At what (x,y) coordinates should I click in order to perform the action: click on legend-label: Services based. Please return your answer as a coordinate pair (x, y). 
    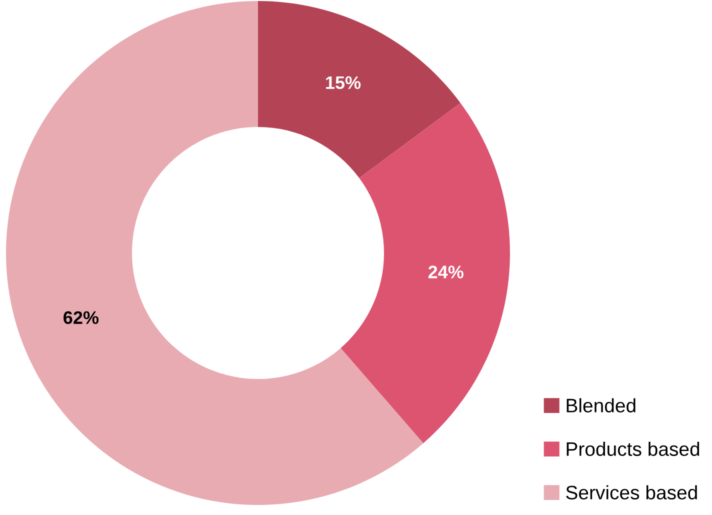
    Looking at the image, I should click on (631, 492).